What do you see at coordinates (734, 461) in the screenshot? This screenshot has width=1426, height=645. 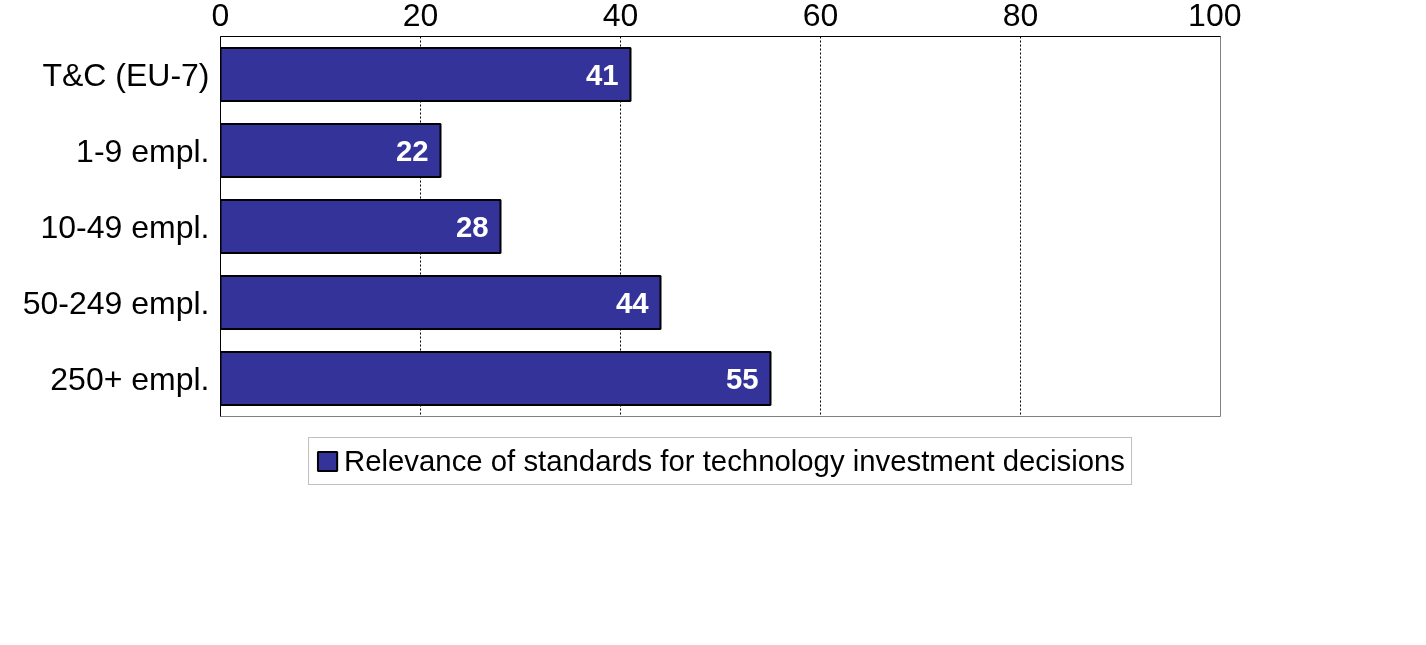 I see `legend-label: Relevance of standards for technology investment decisions` at bounding box center [734, 461].